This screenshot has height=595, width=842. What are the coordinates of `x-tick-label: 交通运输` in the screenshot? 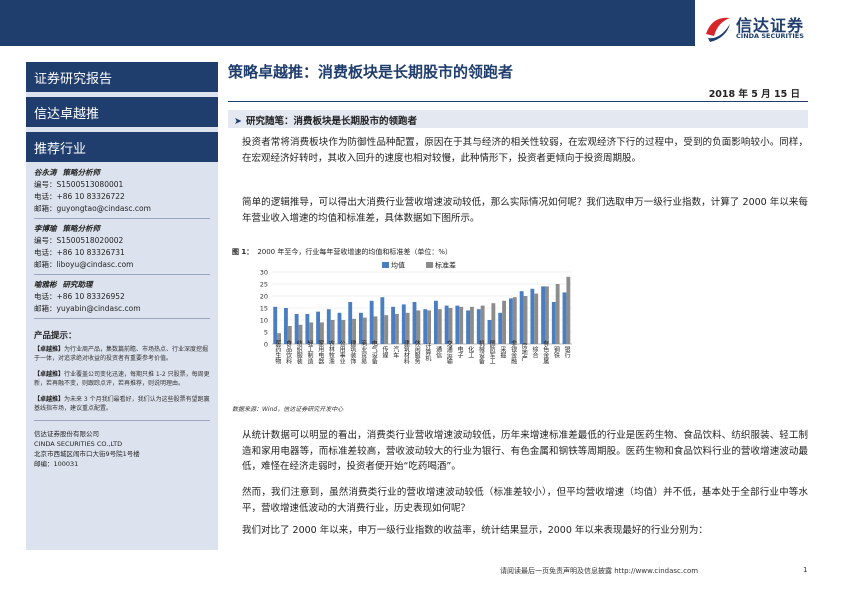 It's located at (448, 352).